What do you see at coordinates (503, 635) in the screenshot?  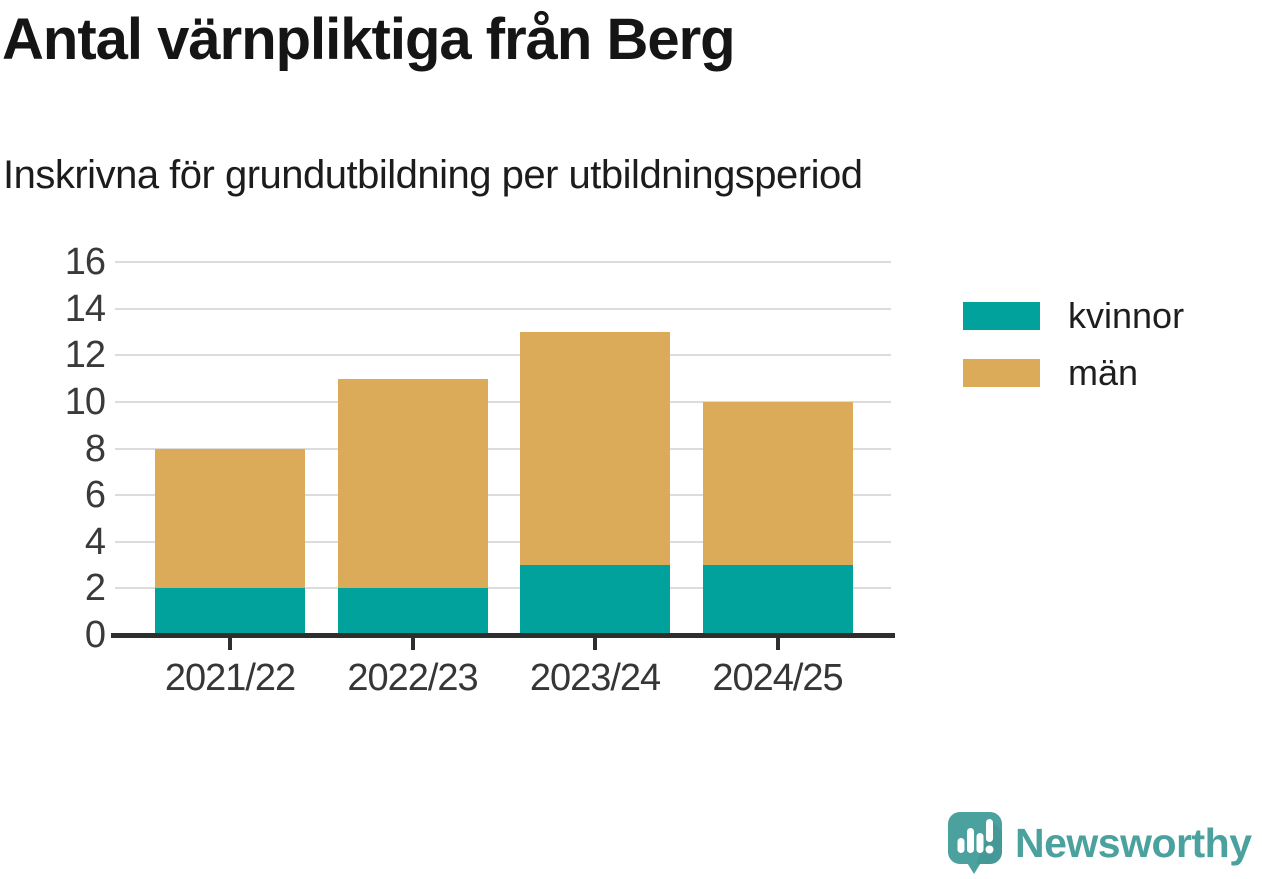 I see `x-axis-line` at bounding box center [503, 635].